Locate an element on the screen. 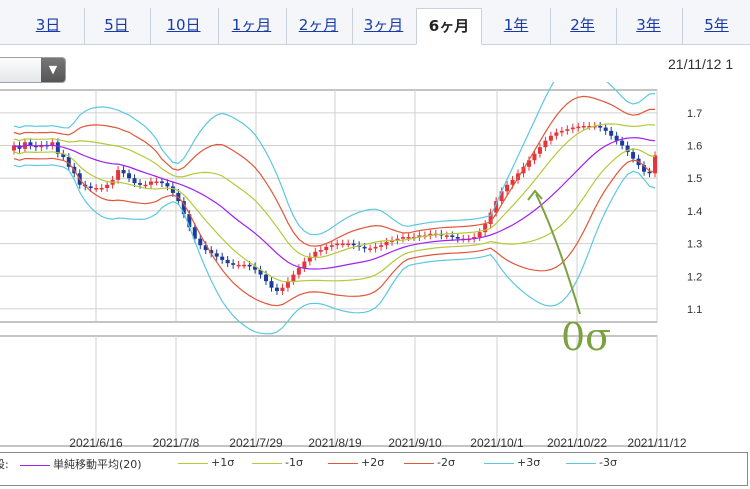 The image size is (750, 489). legend-item-minus2: -2σ is located at coordinates (429, 462).